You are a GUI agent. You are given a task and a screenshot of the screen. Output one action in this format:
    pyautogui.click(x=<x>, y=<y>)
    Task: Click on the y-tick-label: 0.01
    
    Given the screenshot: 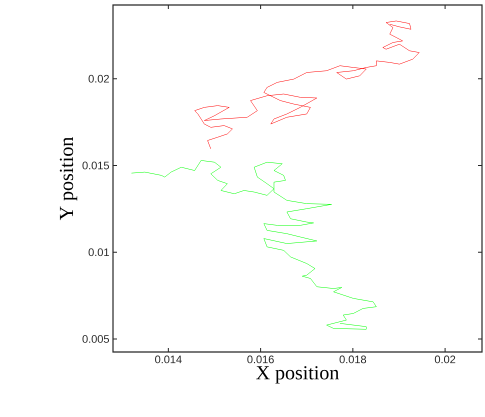 What is the action you would take?
    pyautogui.click(x=98, y=252)
    